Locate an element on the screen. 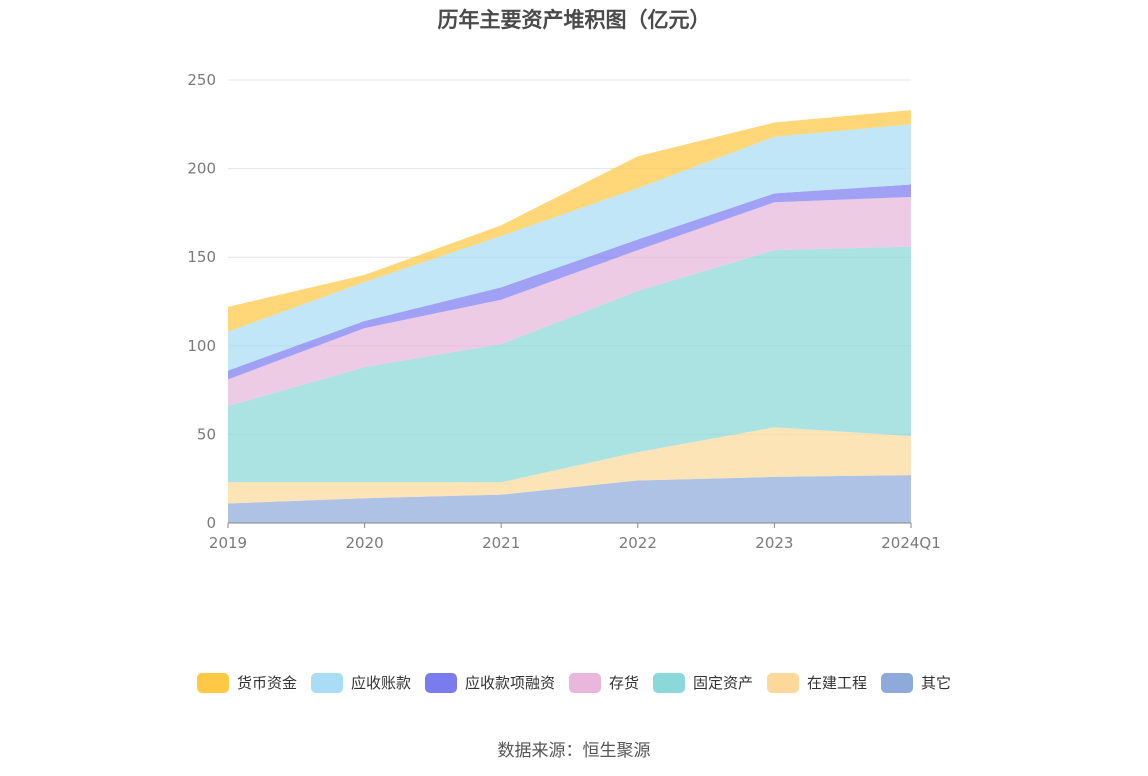 The height and width of the screenshot is (776, 1148). area-series-在建工程 is located at coordinates (569, 465).